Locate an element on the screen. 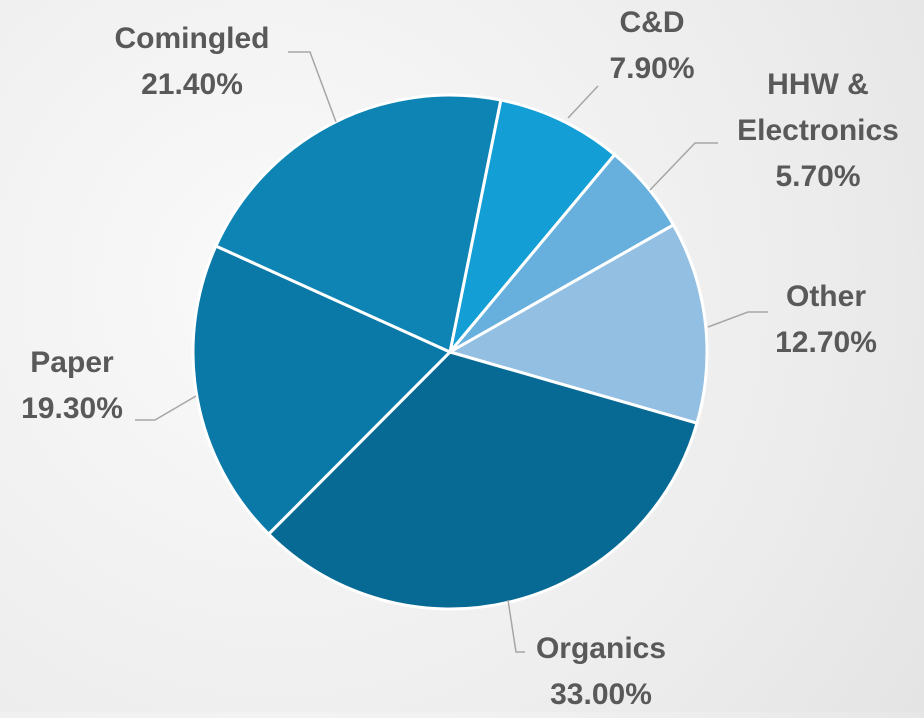 Image resolution: width=924 pixels, height=718 pixels. category-label: Paper is located at coordinates (72, 362).